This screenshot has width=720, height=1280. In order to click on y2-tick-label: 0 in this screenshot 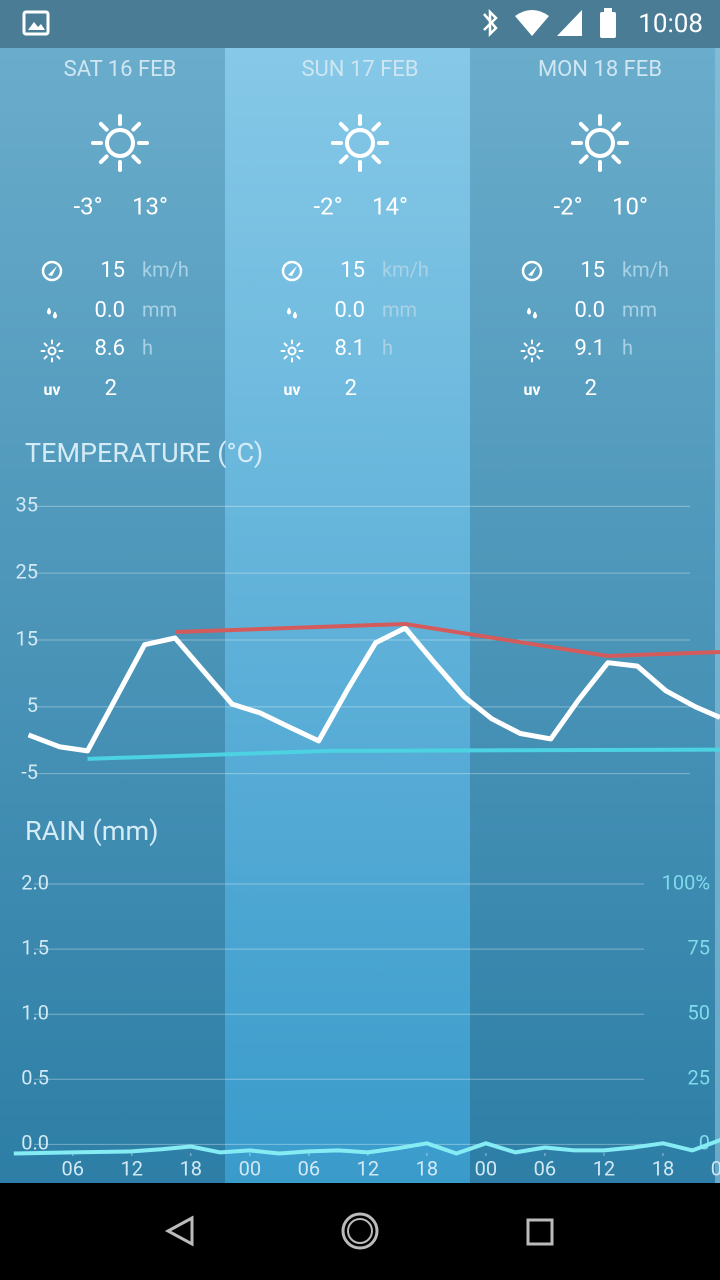, I will do `click(704, 1143)`.